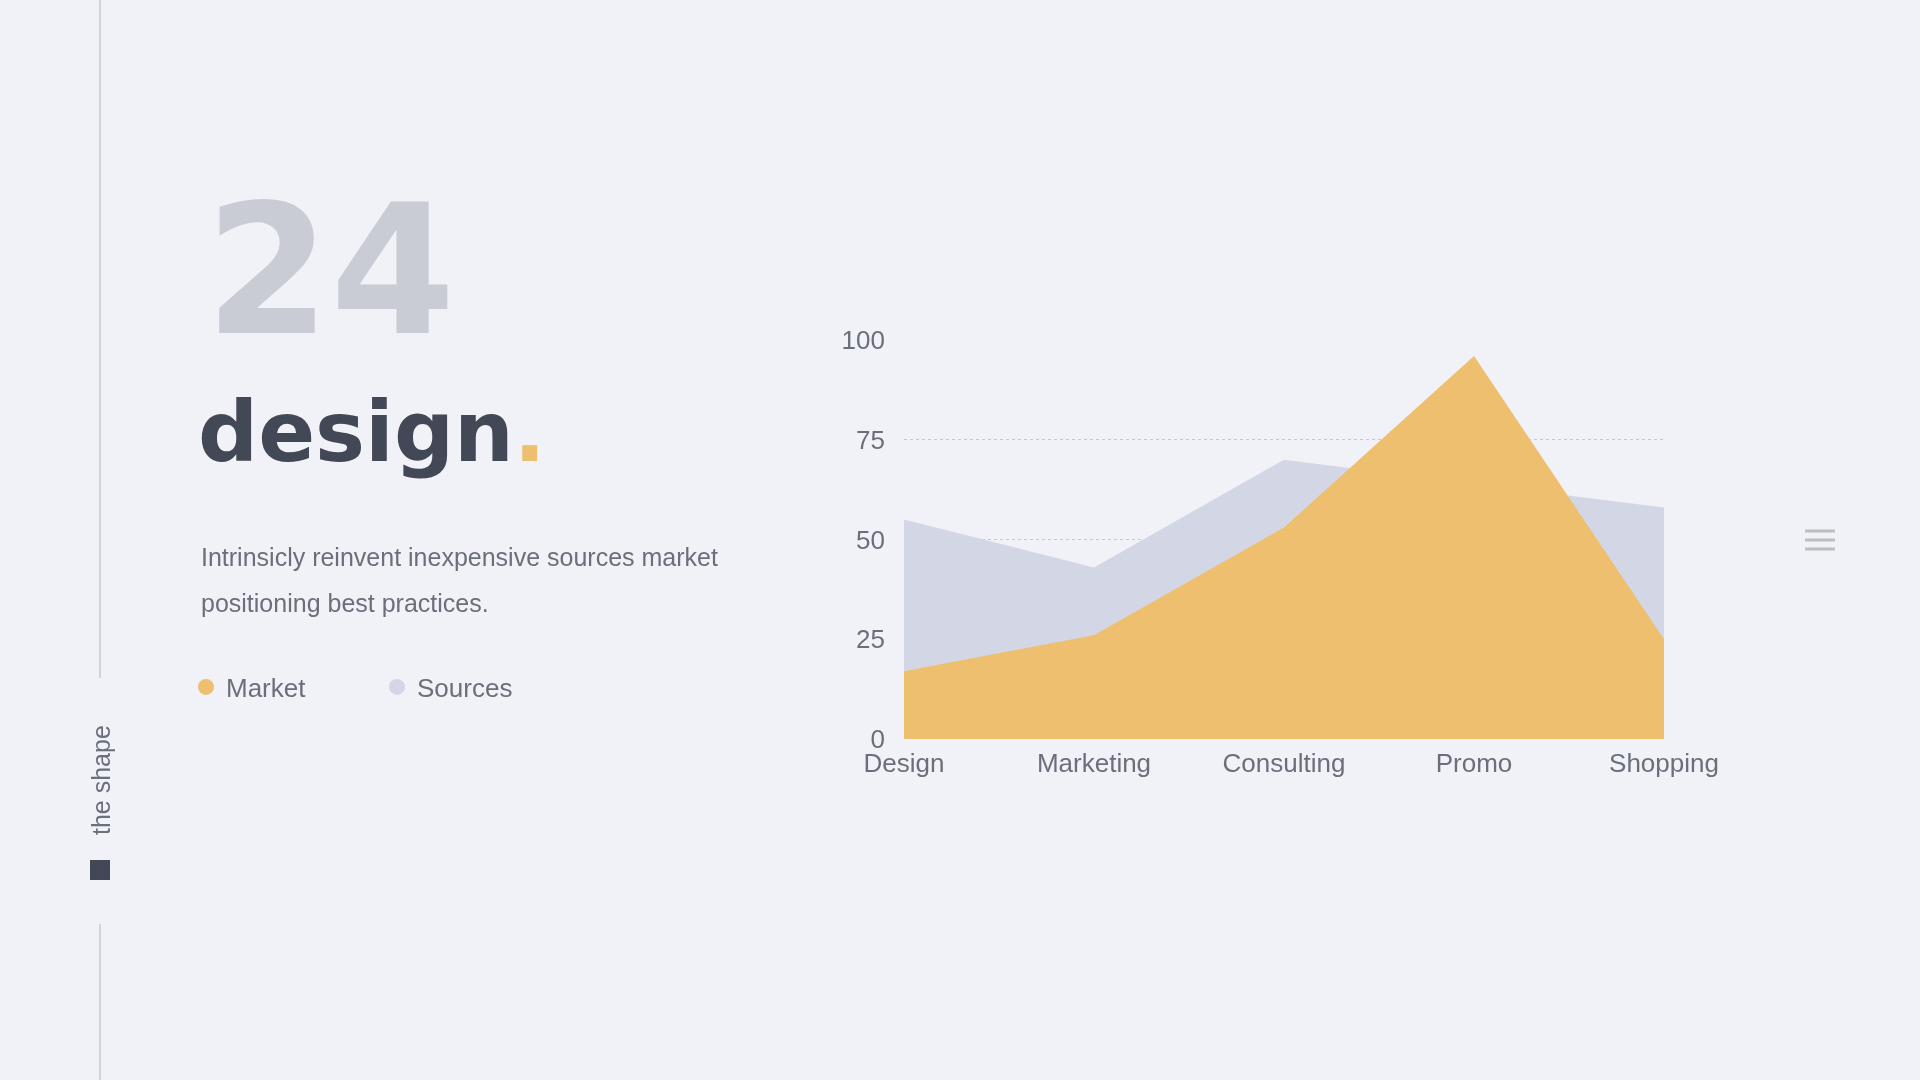  Describe the element at coordinates (1094, 763) in the screenshot. I see `x-tick-label: Marketing` at that location.